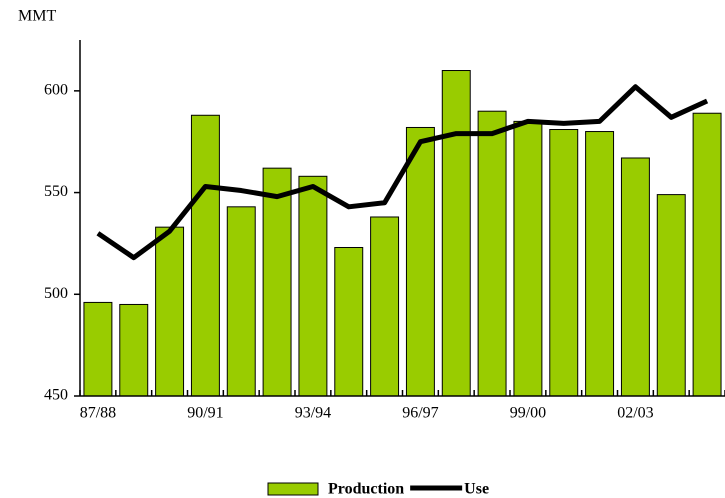 The width and height of the screenshot is (725, 498). Describe the element at coordinates (205, 413) in the screenshot. I see `x-tick-label: 90/91` at that location.